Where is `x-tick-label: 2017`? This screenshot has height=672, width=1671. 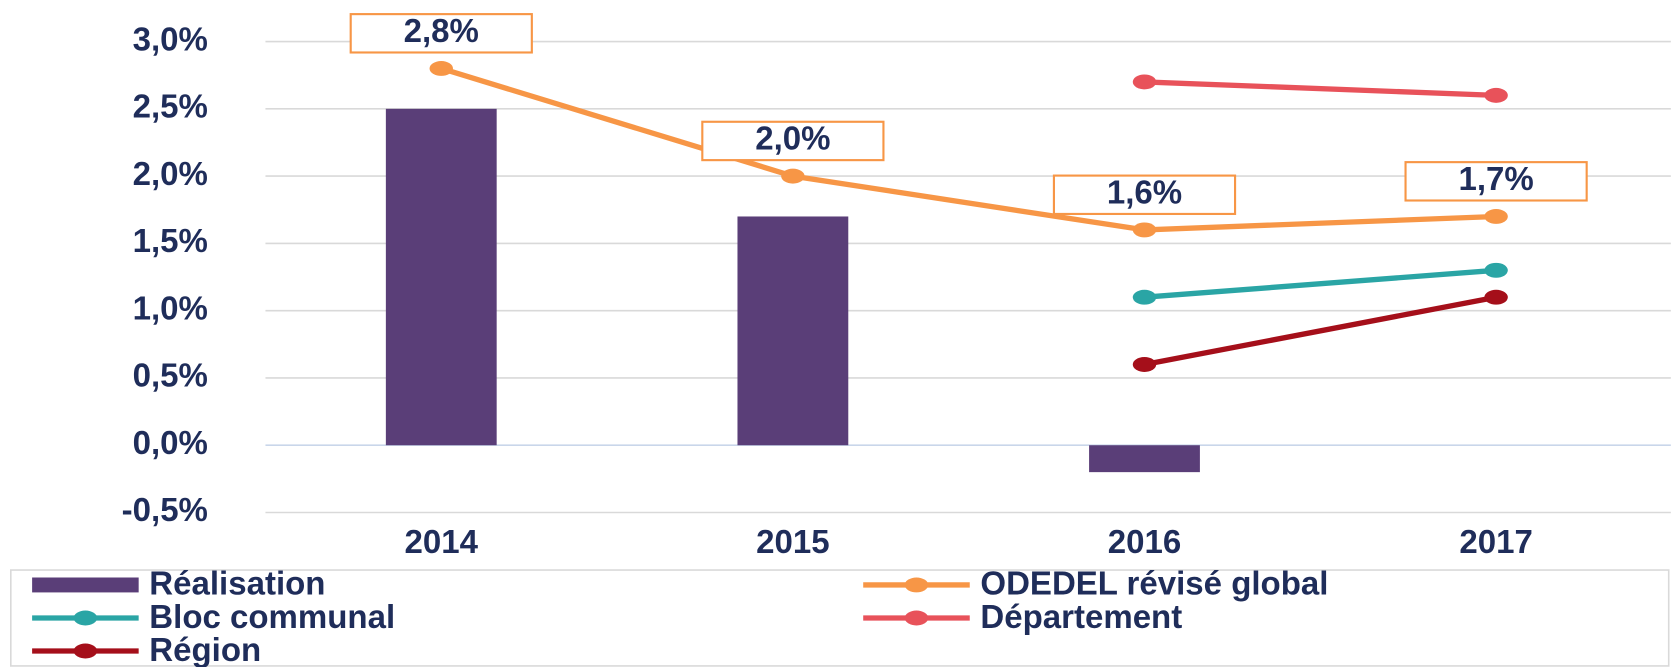
x-tick-label: 2017 is located at coordinates (1495, 541).